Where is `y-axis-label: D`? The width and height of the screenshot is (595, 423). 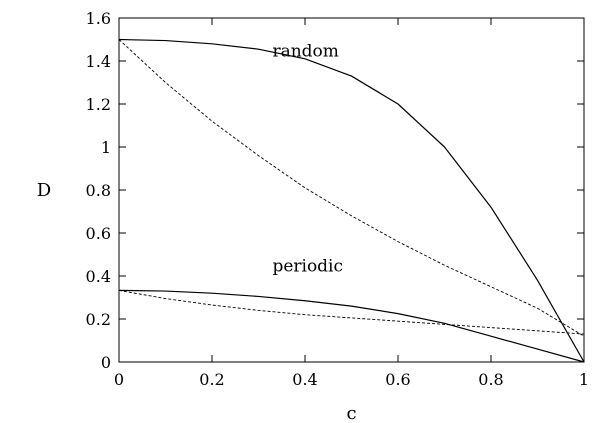
y-axis-label: D is located at coordinates (44, 190).